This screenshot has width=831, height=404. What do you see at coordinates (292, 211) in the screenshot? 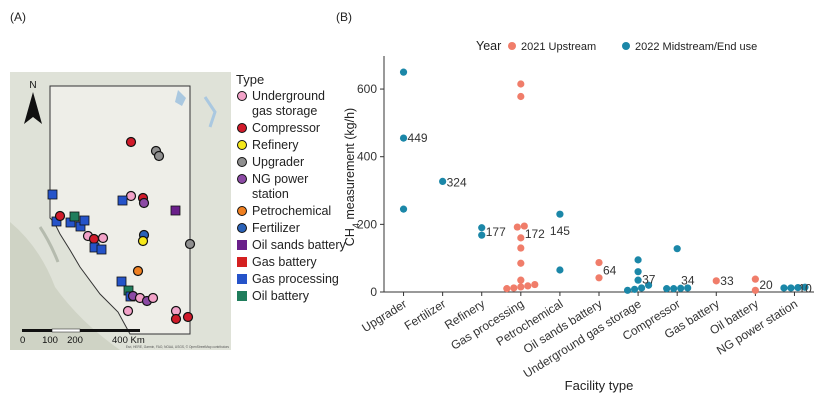
I see `legend-label: Petrochemical` at bounding box center [292, 211].